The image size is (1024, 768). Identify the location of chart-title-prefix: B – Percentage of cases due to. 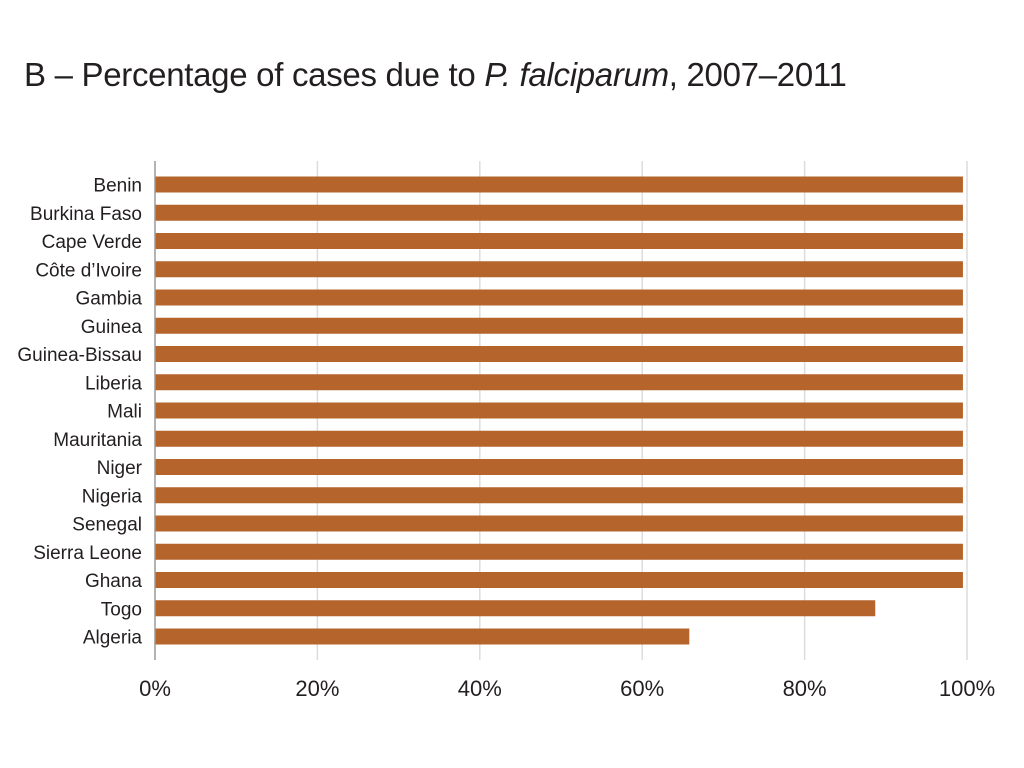
(254, 74).